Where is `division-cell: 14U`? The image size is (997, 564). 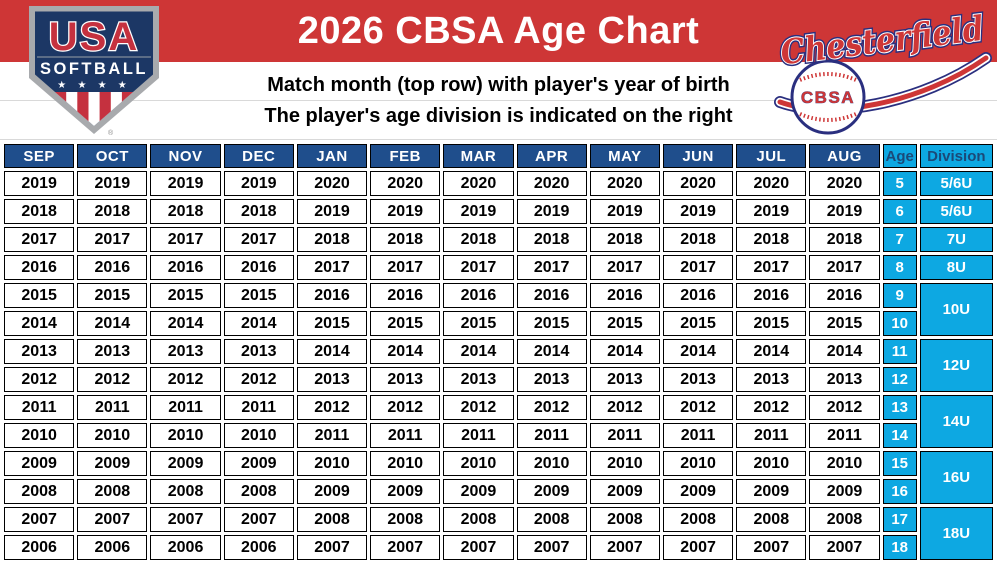
division-cell: 14U is located at coordinates (956, 421).